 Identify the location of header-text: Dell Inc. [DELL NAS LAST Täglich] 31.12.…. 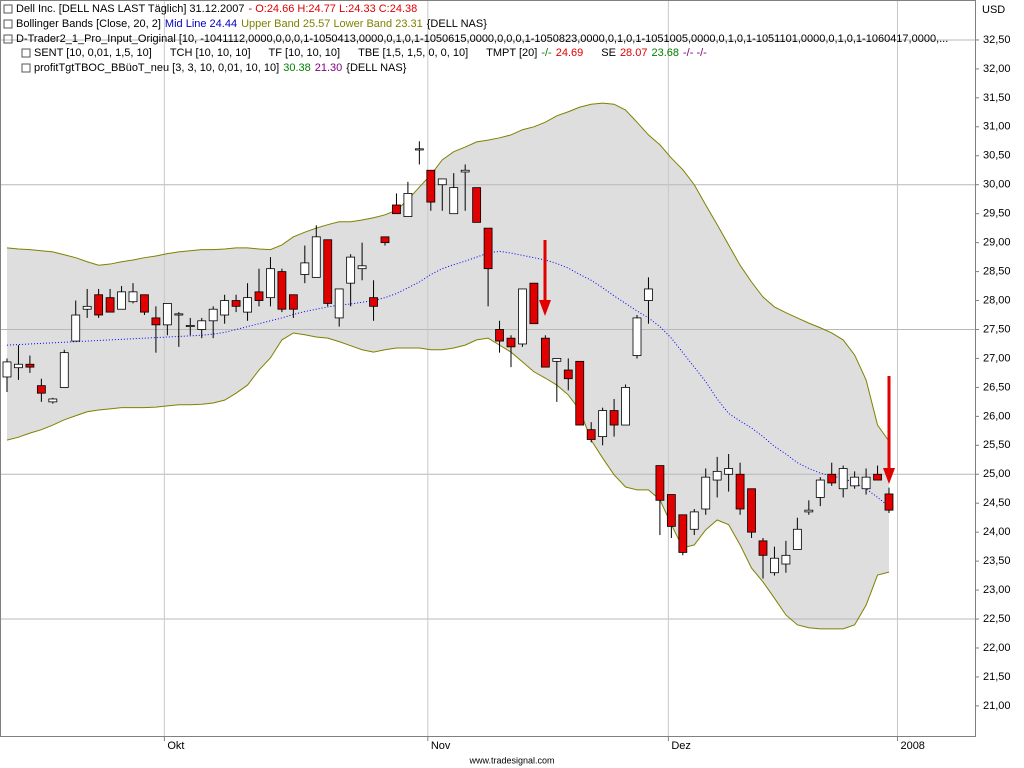
(130, 9).